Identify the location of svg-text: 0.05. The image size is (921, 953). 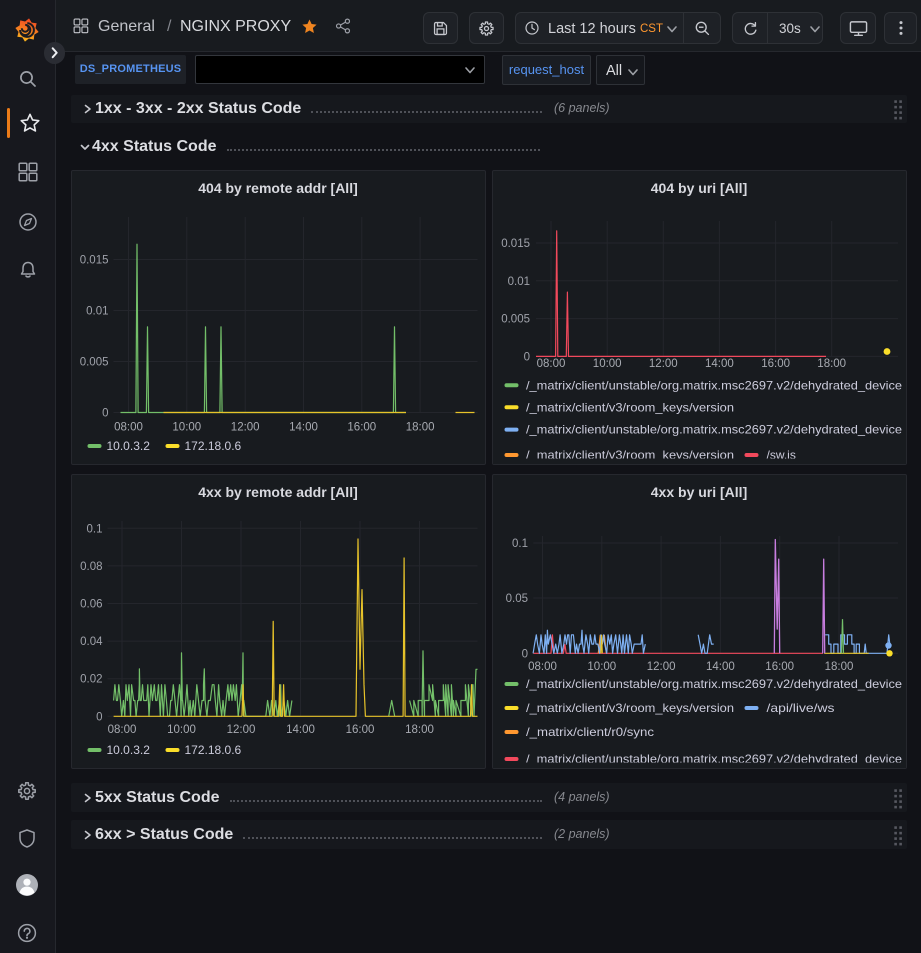
(517, 599).